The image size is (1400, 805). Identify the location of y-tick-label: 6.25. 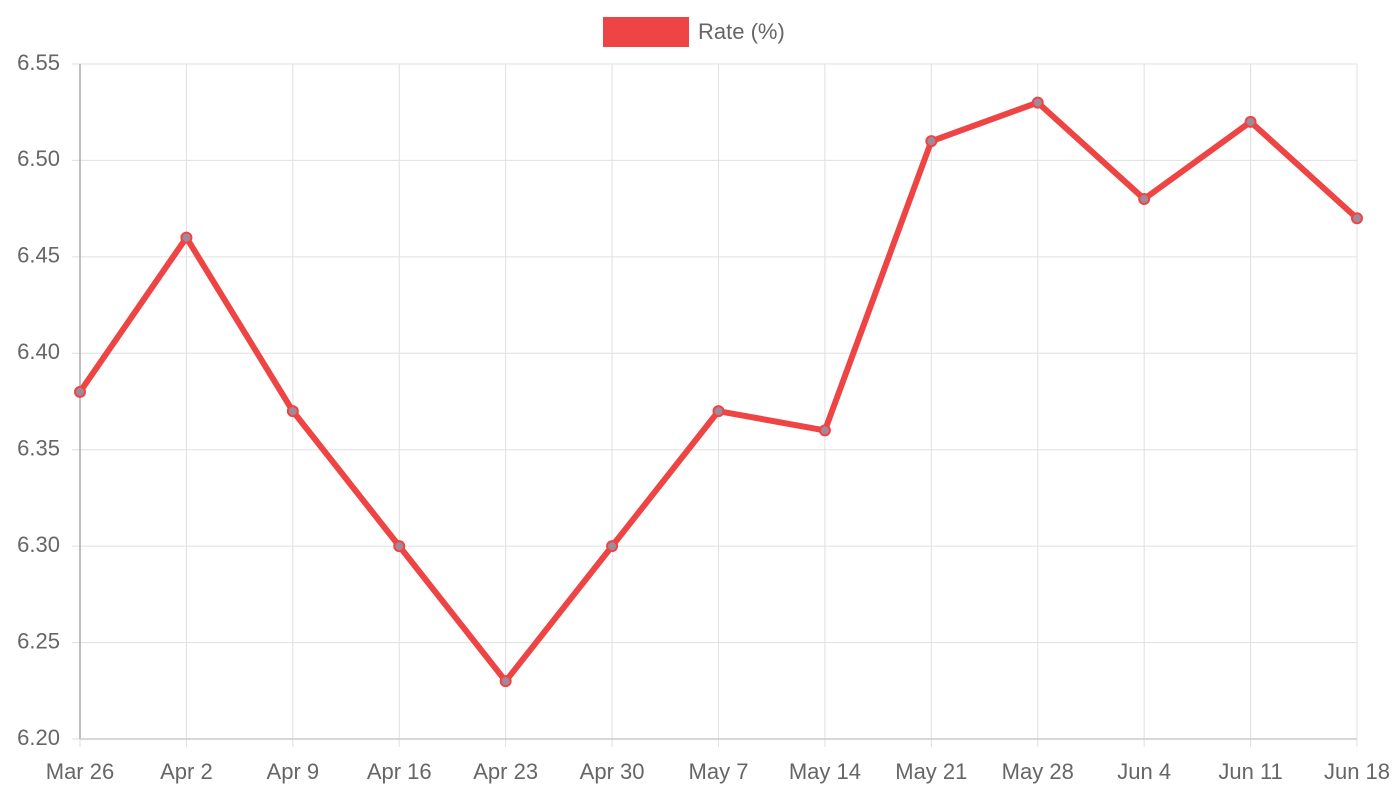
(38, 640).